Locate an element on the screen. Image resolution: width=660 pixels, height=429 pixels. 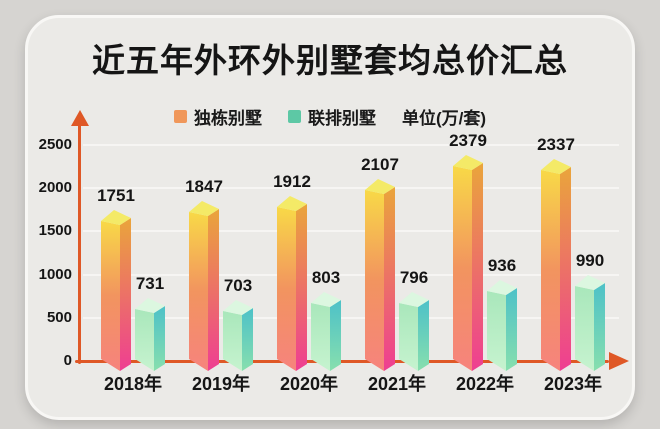
bar-townhouse-2023-face-right is located at coordinates (599, 327).